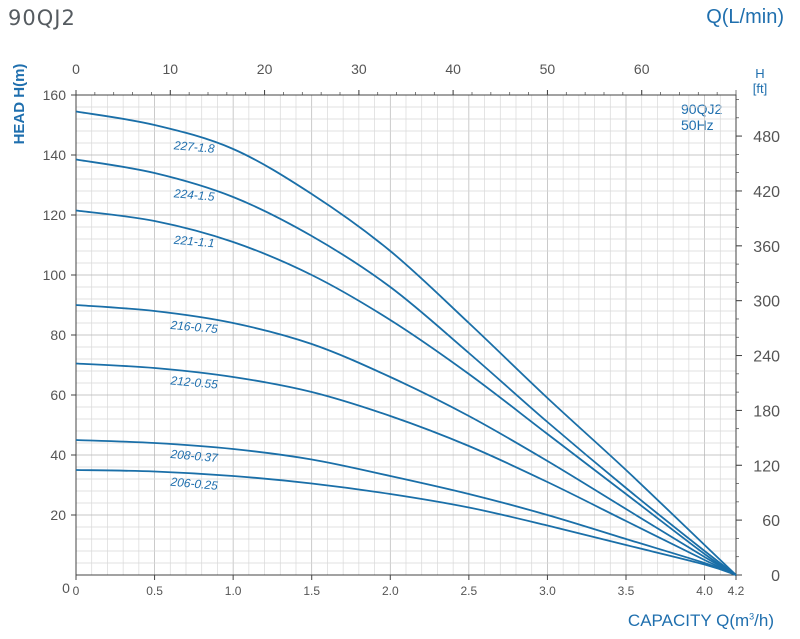  What do you see at coordinates (766, 466) in the screenshot?
I see `right-tick-label: 120` at bounding box center [766, 466].